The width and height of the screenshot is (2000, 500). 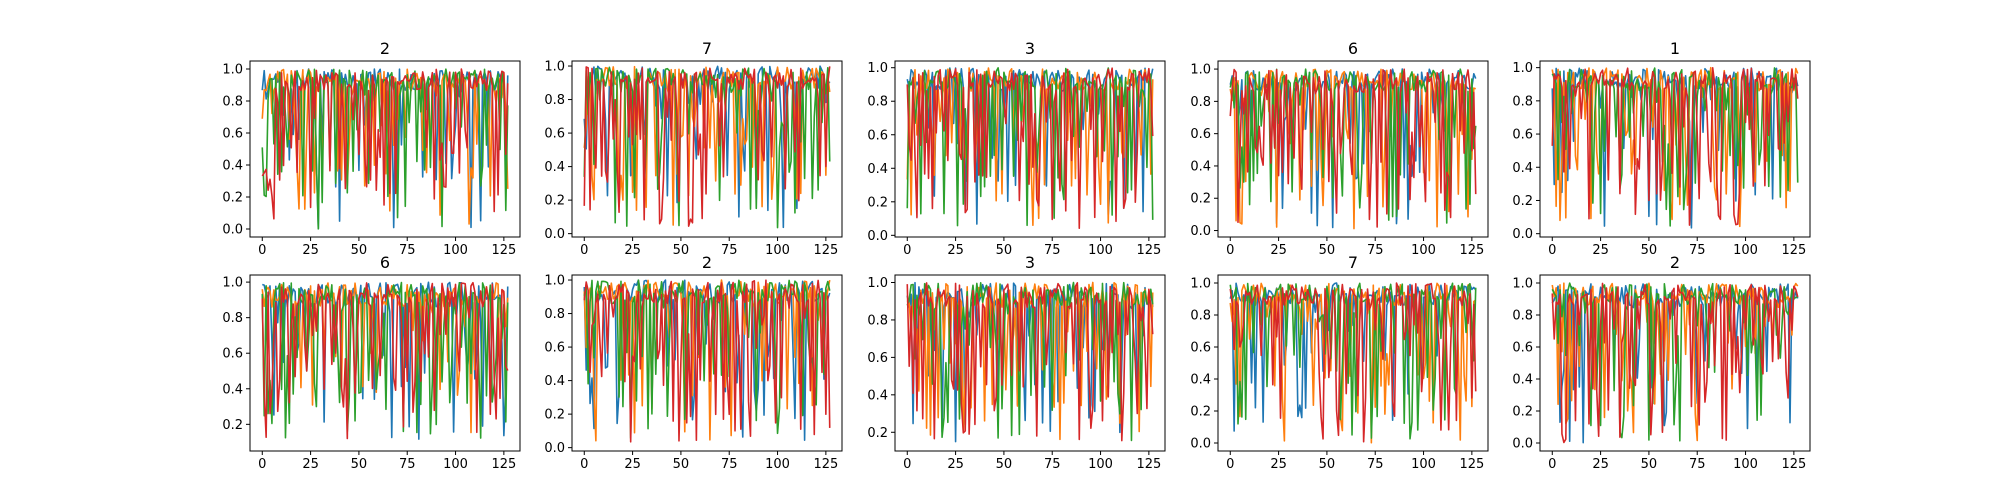 I want to click on subplot-1: 0 25 50 75 100 125 0.0 0.2 0.4 0.6 0.8 1.0 2, so click(x=371, y=148).